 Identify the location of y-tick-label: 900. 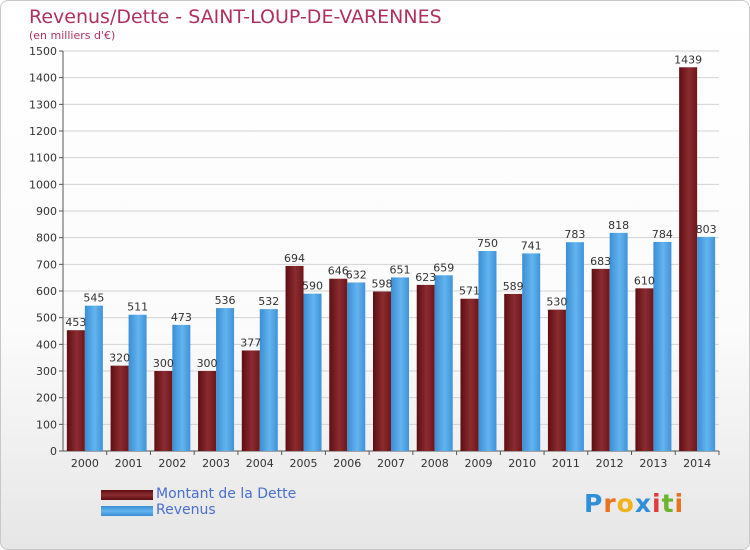
(46, 211).